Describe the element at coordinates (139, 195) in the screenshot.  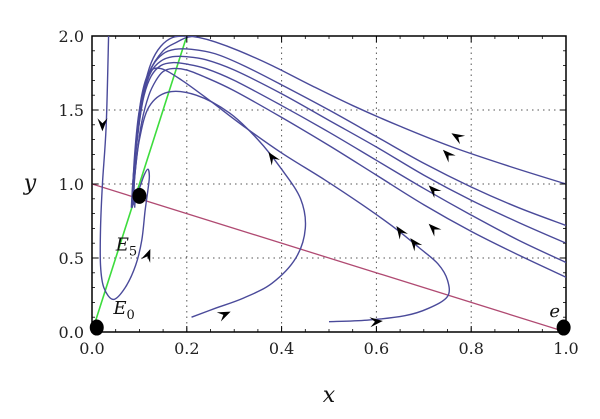
I see `equilibrium-point` at that location.